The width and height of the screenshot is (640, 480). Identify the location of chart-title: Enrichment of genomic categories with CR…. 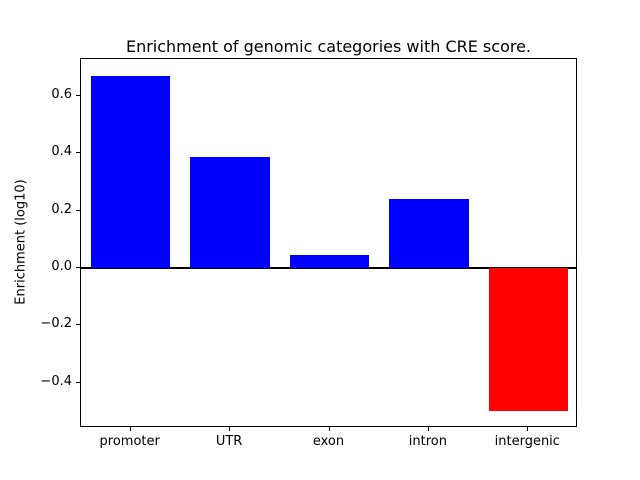
(328, 46).